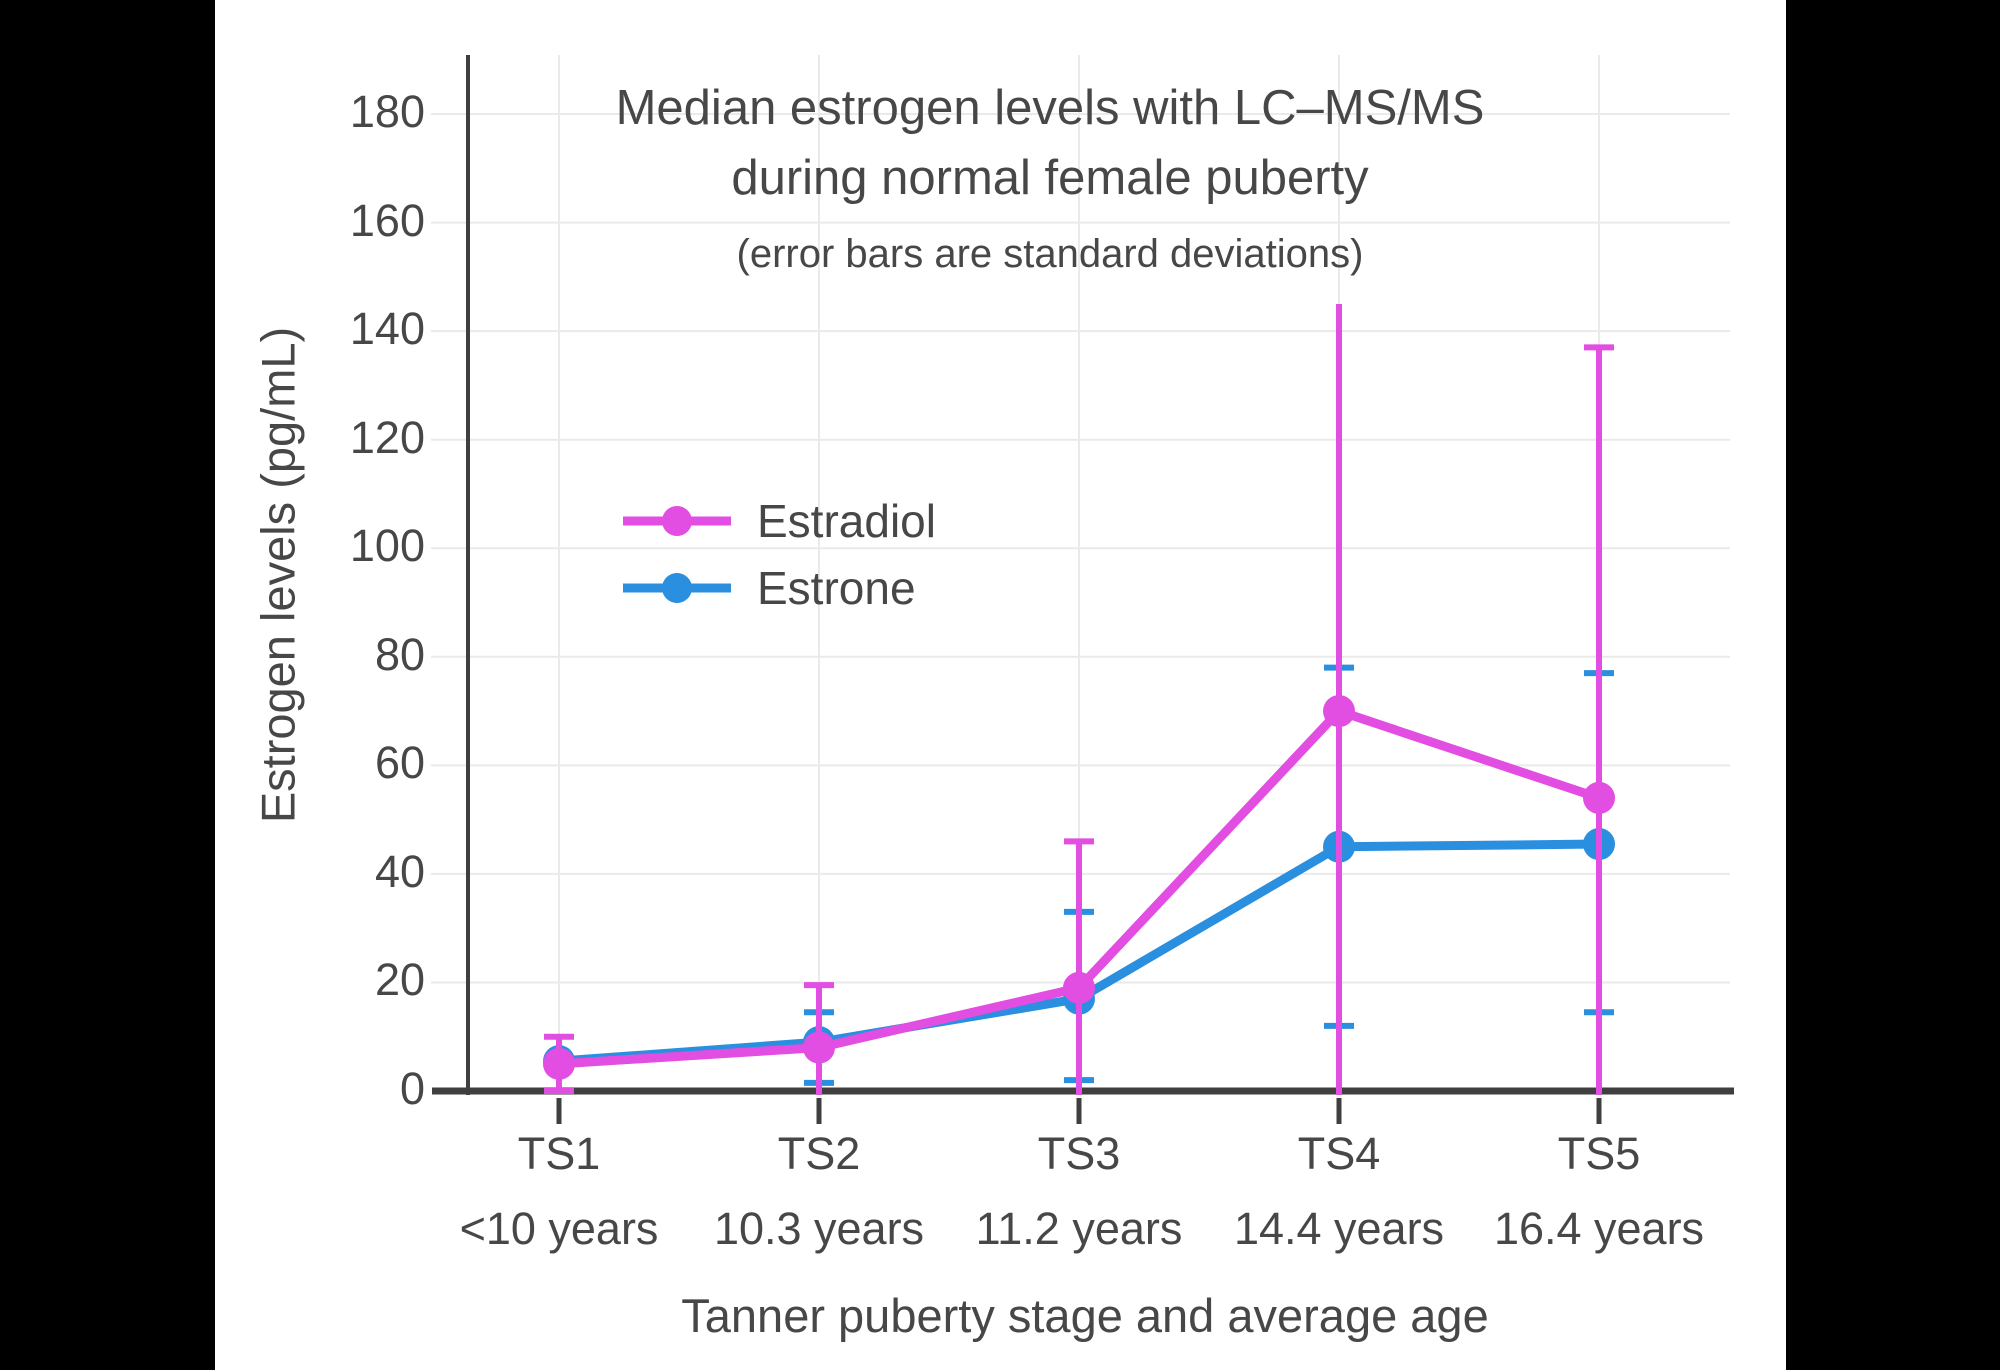 This screenshot has height=1370, width=2000. Describe the element at coordinates (677, 587) in the screenshot. I see `estrone-legend-swatch` at that location.